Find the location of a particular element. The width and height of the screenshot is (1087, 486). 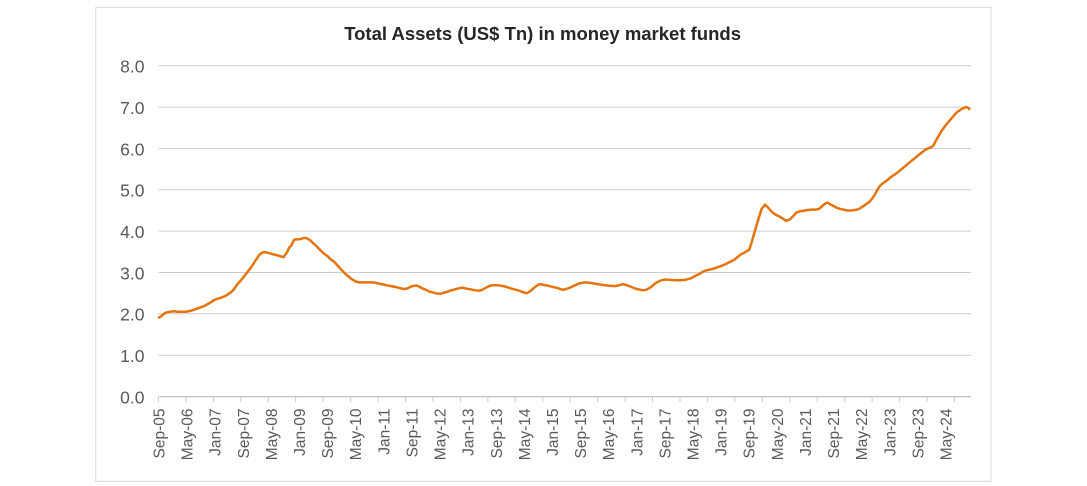

svg-text: 7.0 is located at coordinates (132, 108).